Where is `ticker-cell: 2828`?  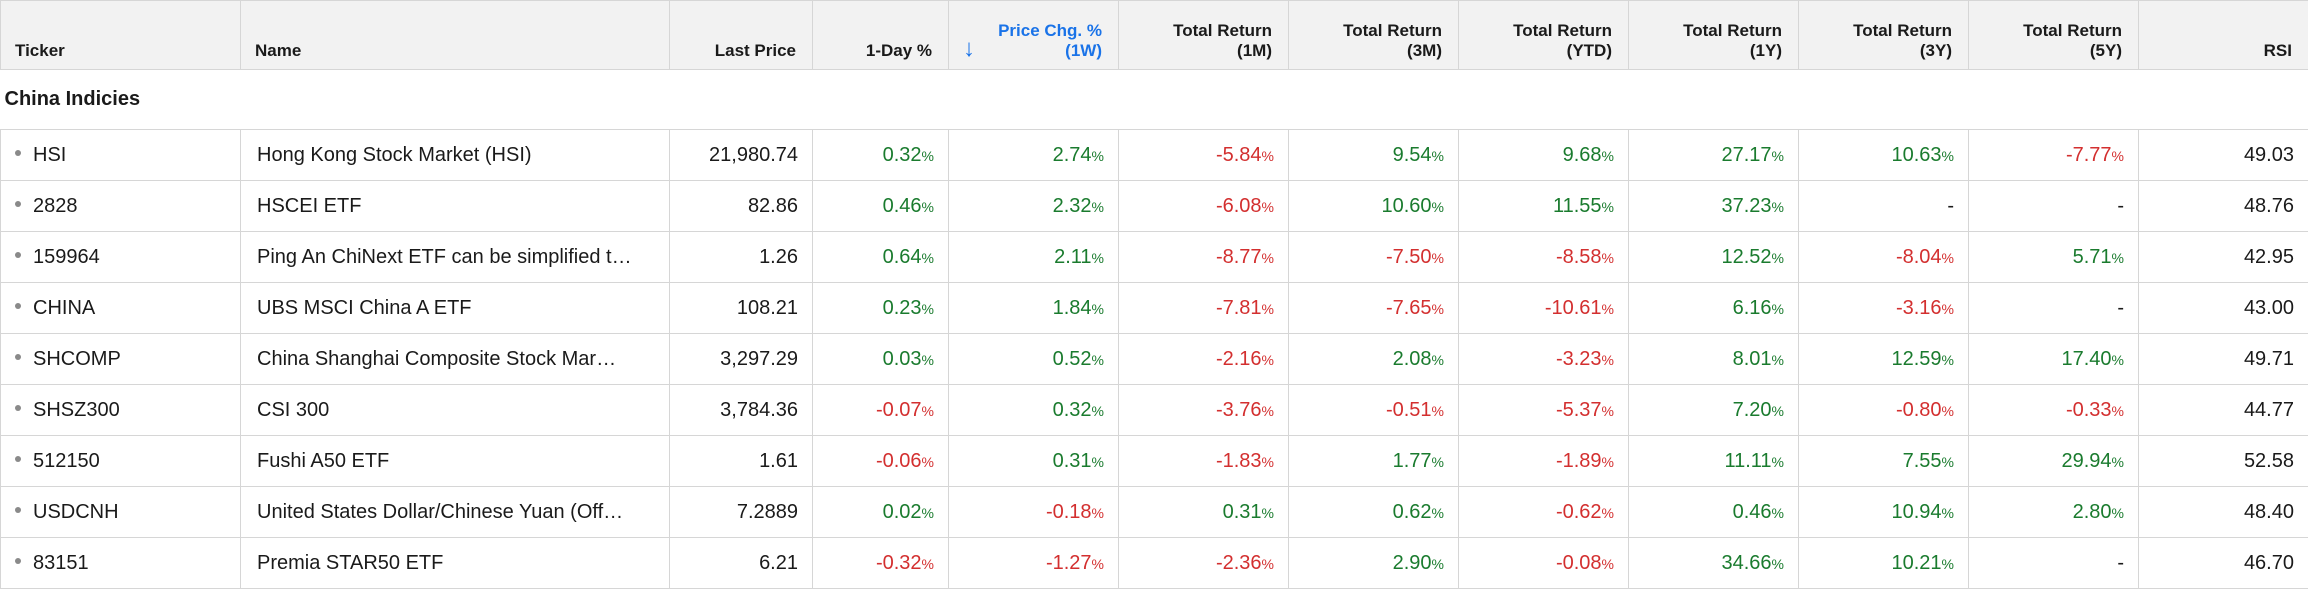 ticker-cell: 2828 is located at coordinates (121, 206).